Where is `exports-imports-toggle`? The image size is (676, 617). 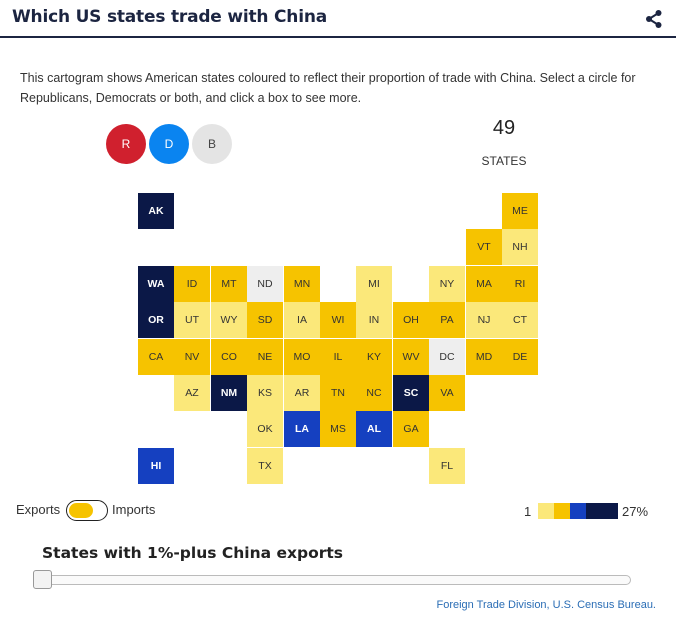
exports-imports-toggle is located at coordinates (87, 510).